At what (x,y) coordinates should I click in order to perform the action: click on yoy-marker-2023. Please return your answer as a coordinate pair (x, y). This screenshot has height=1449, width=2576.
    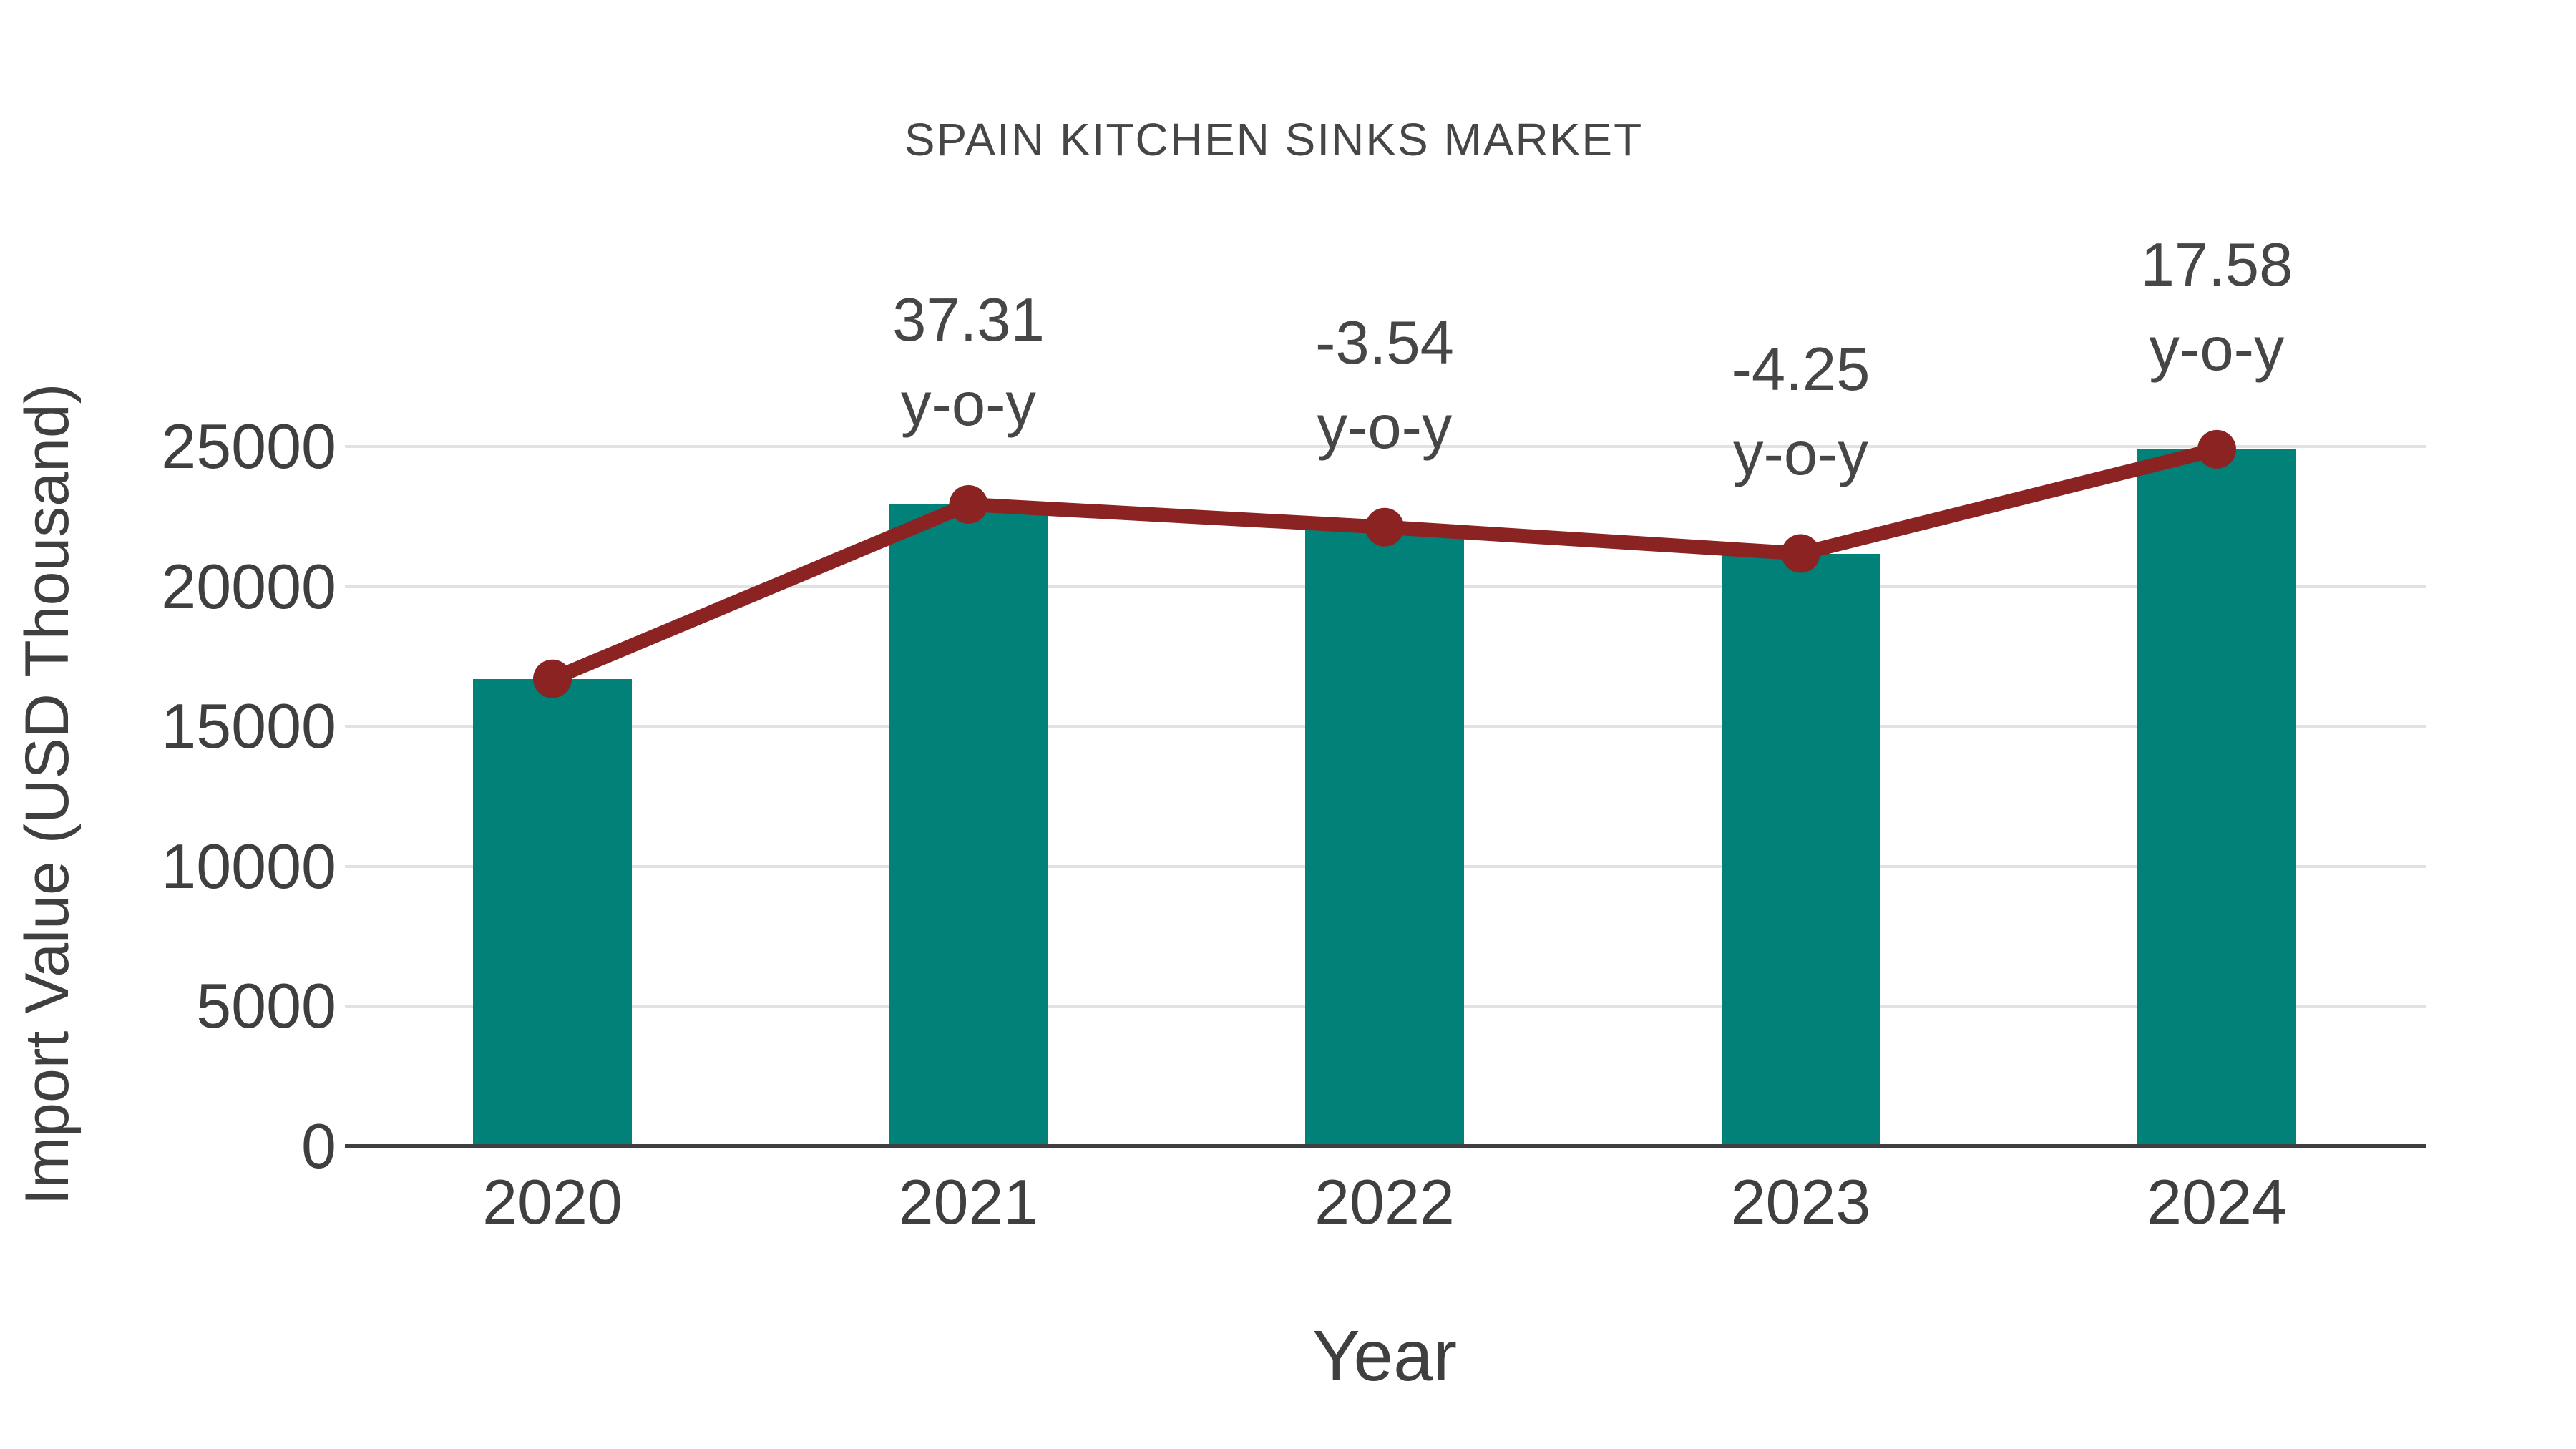
    Looking at the image, I should click on (1800, 553).